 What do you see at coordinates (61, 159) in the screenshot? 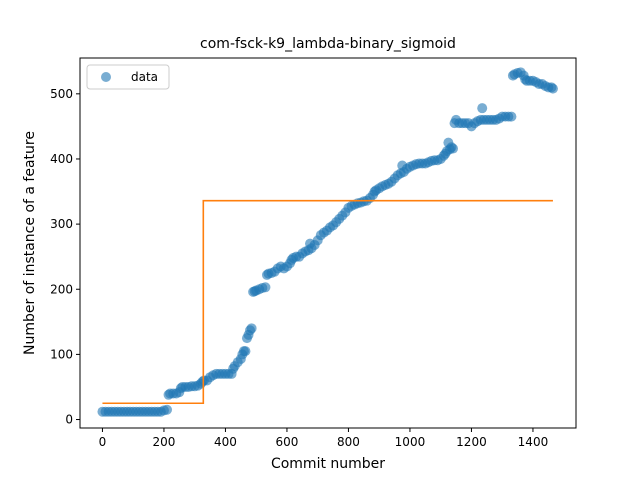
I see `y-tick-label: 400` at bounding box center [61, 159].